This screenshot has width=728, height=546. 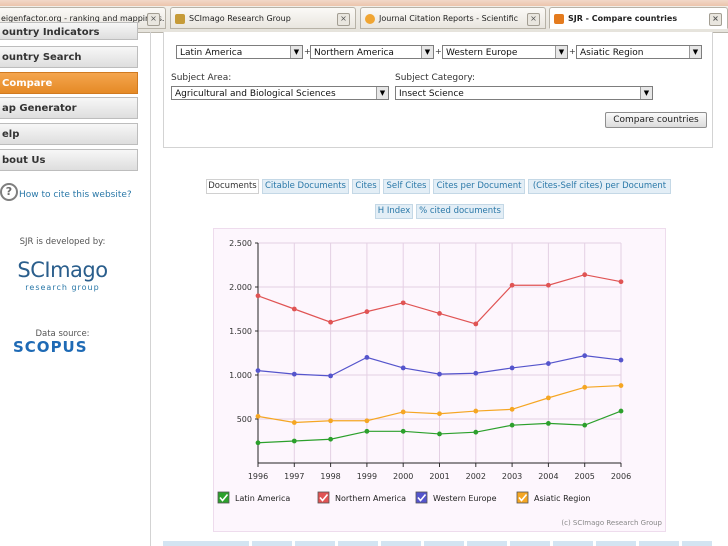 I want to click on jcr-favicon, so click(x=370, y=18).